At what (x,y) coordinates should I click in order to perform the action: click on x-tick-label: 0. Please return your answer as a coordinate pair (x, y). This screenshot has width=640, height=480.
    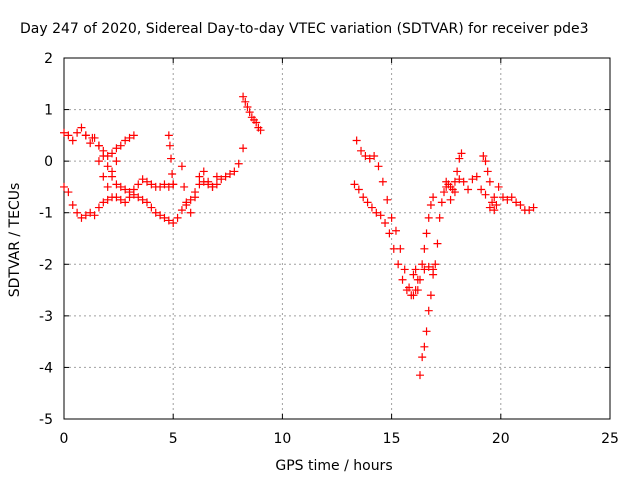
    Looking at the image, I should click on (64, 439).